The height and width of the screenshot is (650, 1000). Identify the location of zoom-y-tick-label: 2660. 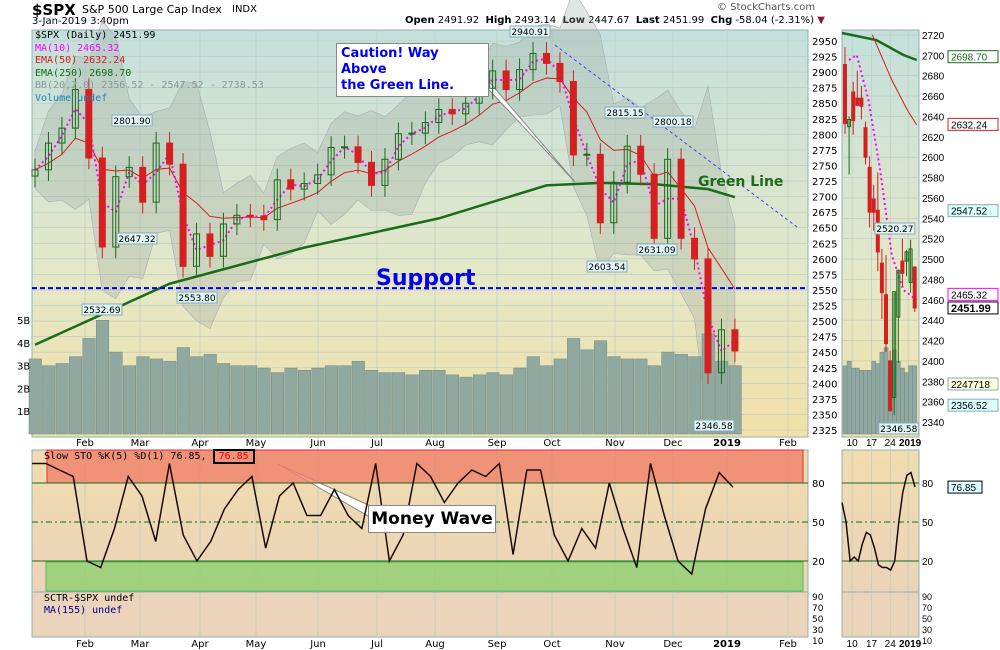
(933, 97).